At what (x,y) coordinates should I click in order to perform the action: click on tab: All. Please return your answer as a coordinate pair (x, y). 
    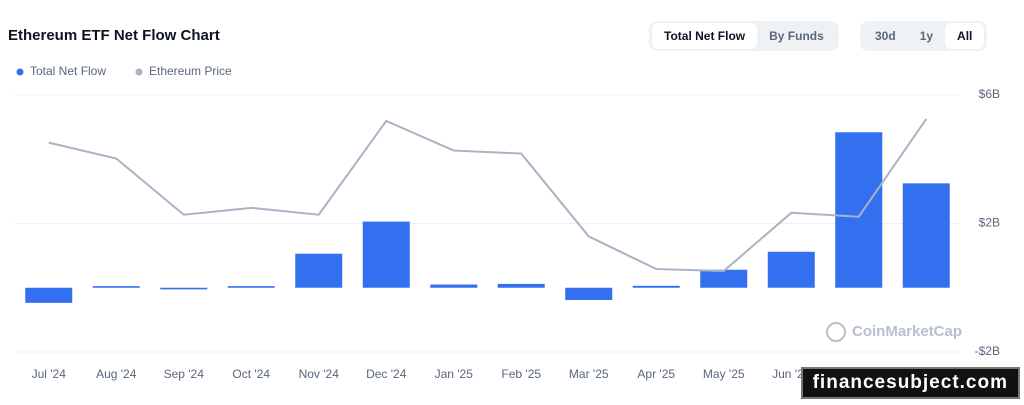
    Looking at the image, I should click on (965, 36).